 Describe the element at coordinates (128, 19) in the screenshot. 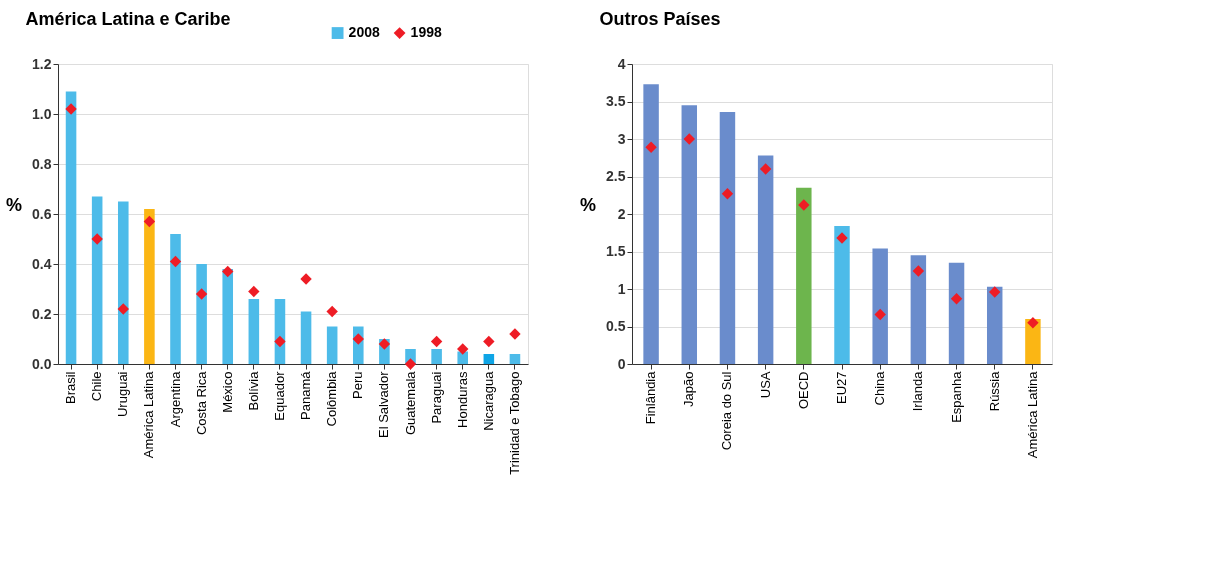

I see `chart-title: América Latina e Caribe` at that location.